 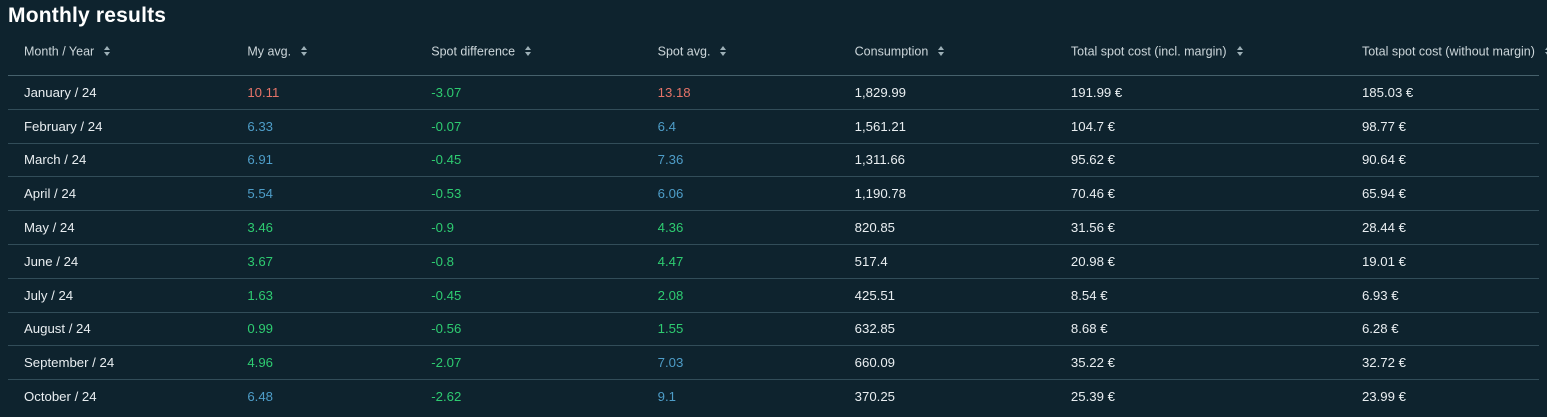 What do you see at coordinates (1200, 396) in the screenshot?
I see `cell-total-incl: 25.39 €` at bounding box center [1200, 396].